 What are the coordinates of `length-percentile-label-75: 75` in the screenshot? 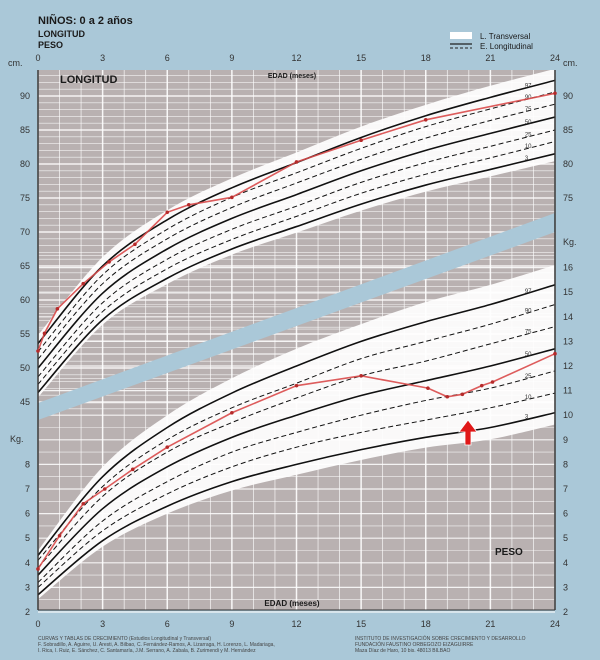 It's located at (528, 110).